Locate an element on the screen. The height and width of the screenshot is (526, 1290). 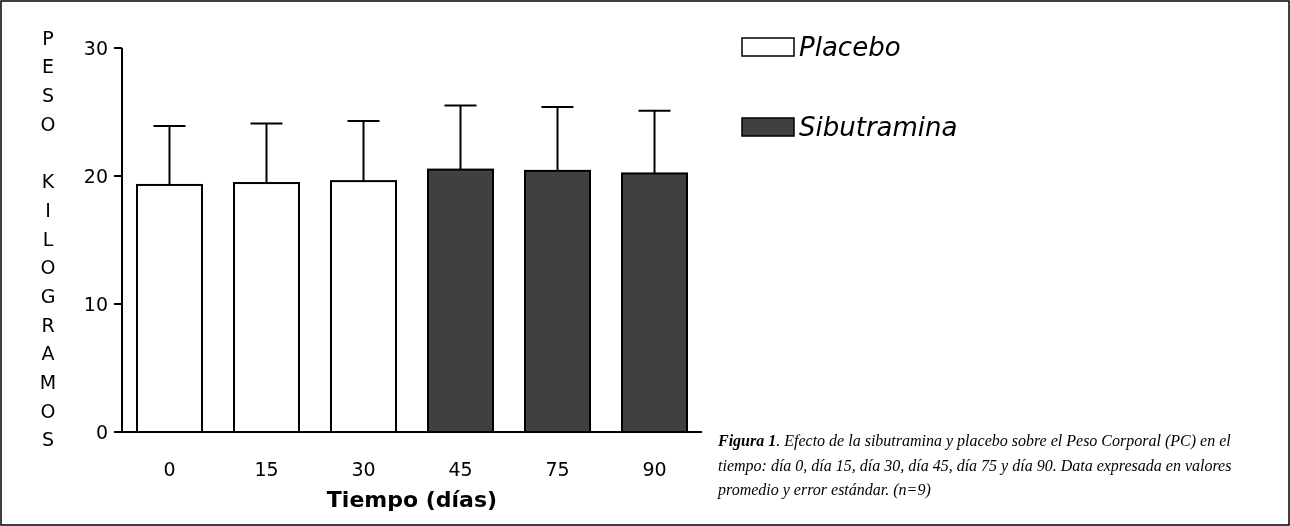
text: PESO KILOGRAMOS is located at coordinates (48, 238).